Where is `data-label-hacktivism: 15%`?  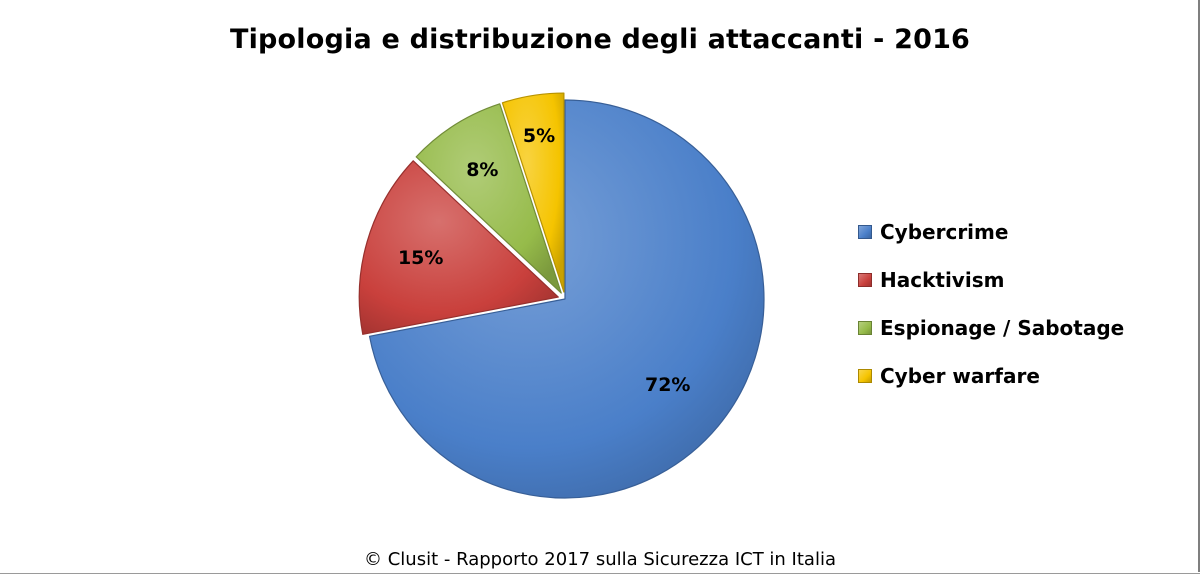 data-label-hacktivism: 15% is located at coordinates (420, 258).